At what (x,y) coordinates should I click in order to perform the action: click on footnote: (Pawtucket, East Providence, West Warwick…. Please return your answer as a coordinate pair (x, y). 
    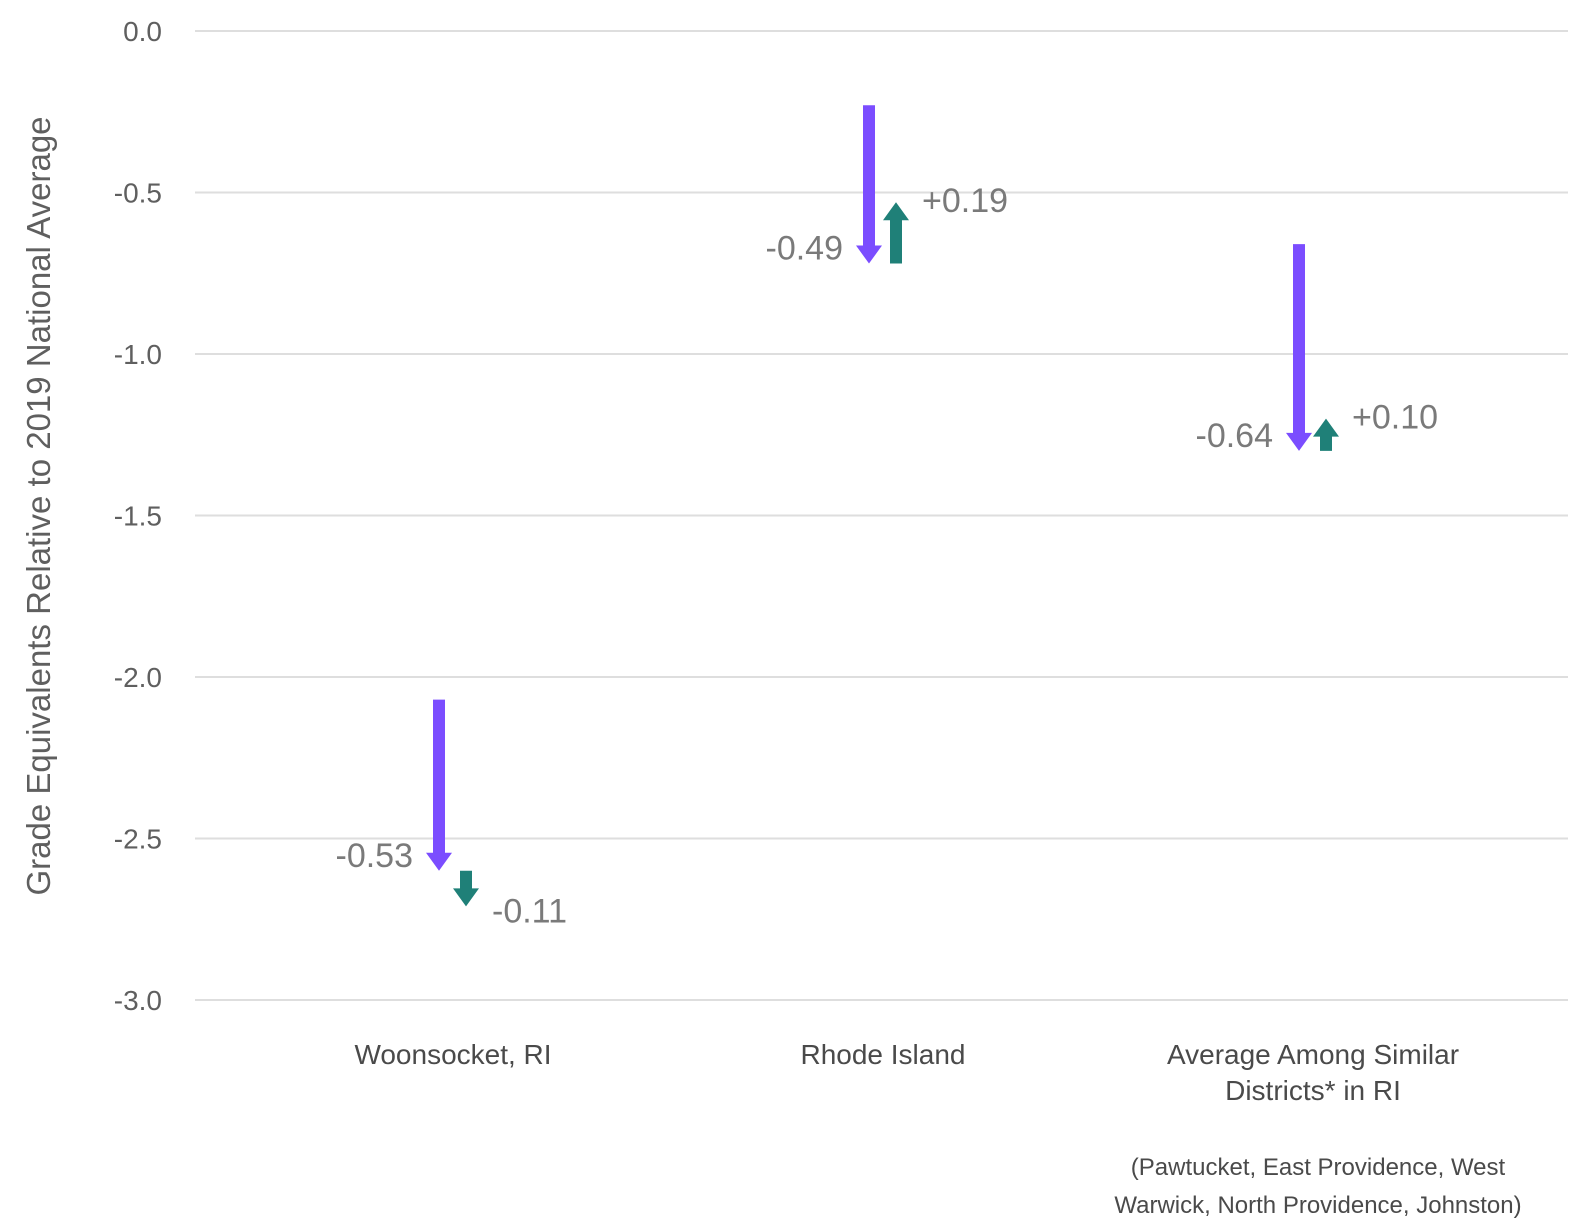
    Looking at the image, I should click on (1317, 1186).